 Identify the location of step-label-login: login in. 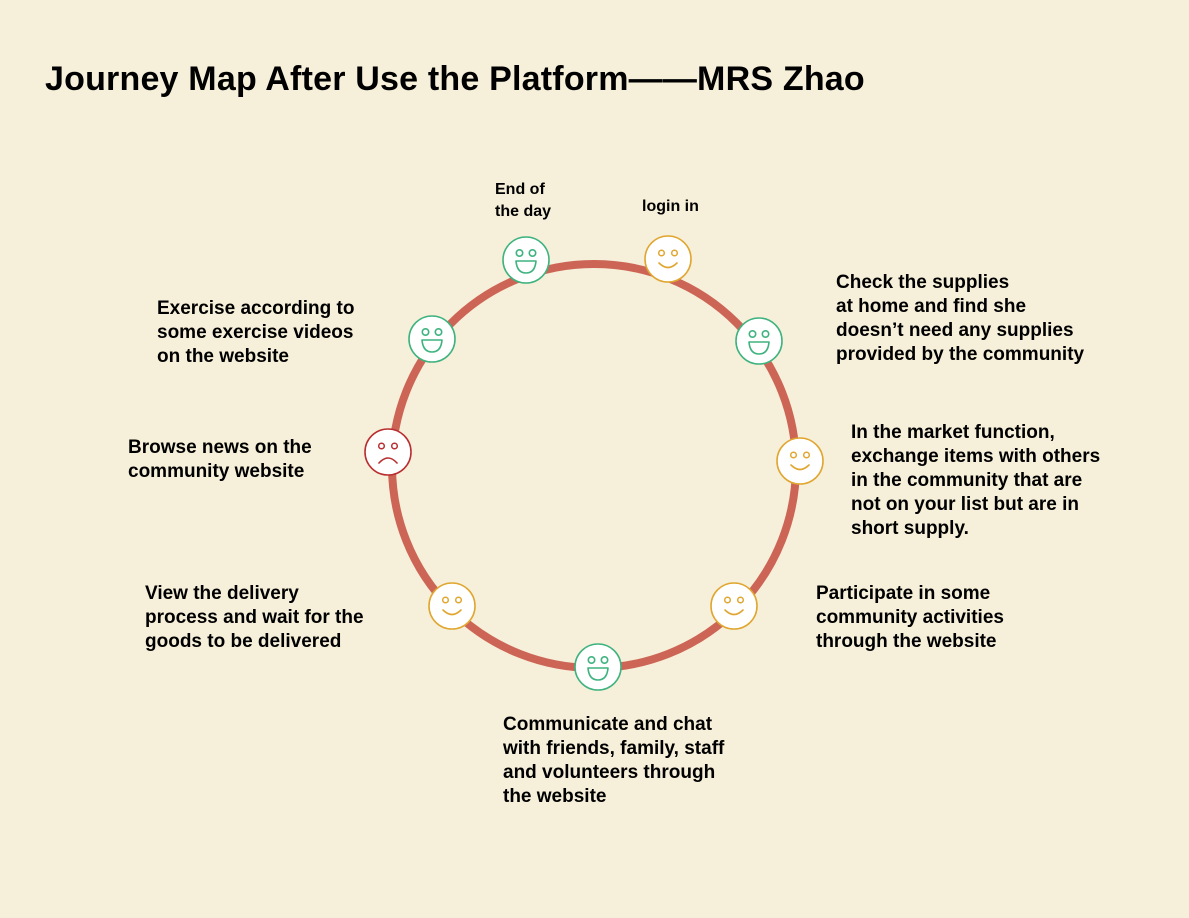
(670, 206).